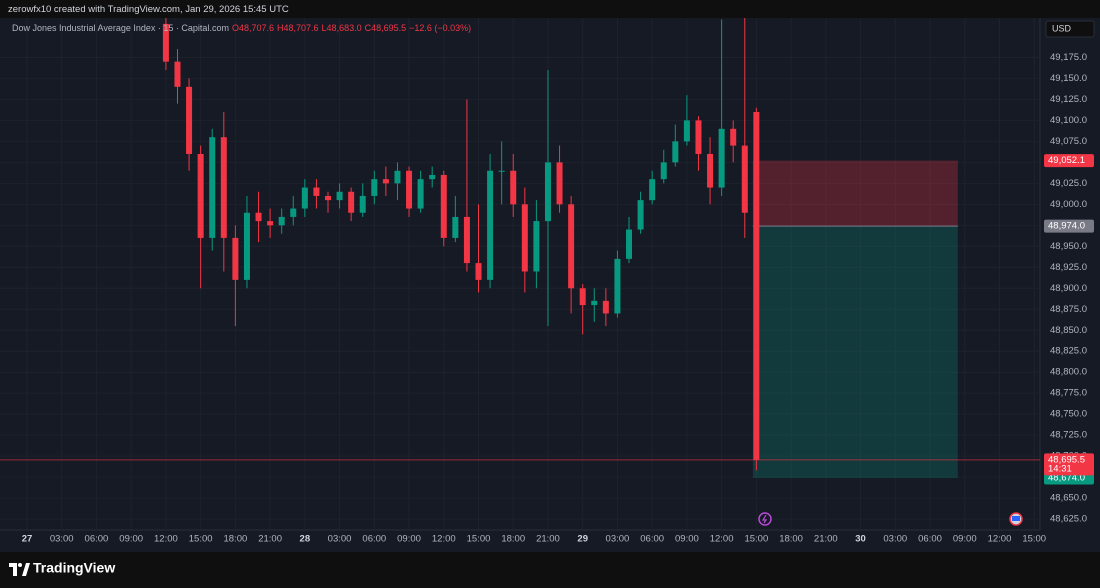 The width and height of the screenshot is (1100, 588). Describe the element at coordinates (1068, 99) in the screenshot. I see `y-tick-label: 49,125.0` at that location.